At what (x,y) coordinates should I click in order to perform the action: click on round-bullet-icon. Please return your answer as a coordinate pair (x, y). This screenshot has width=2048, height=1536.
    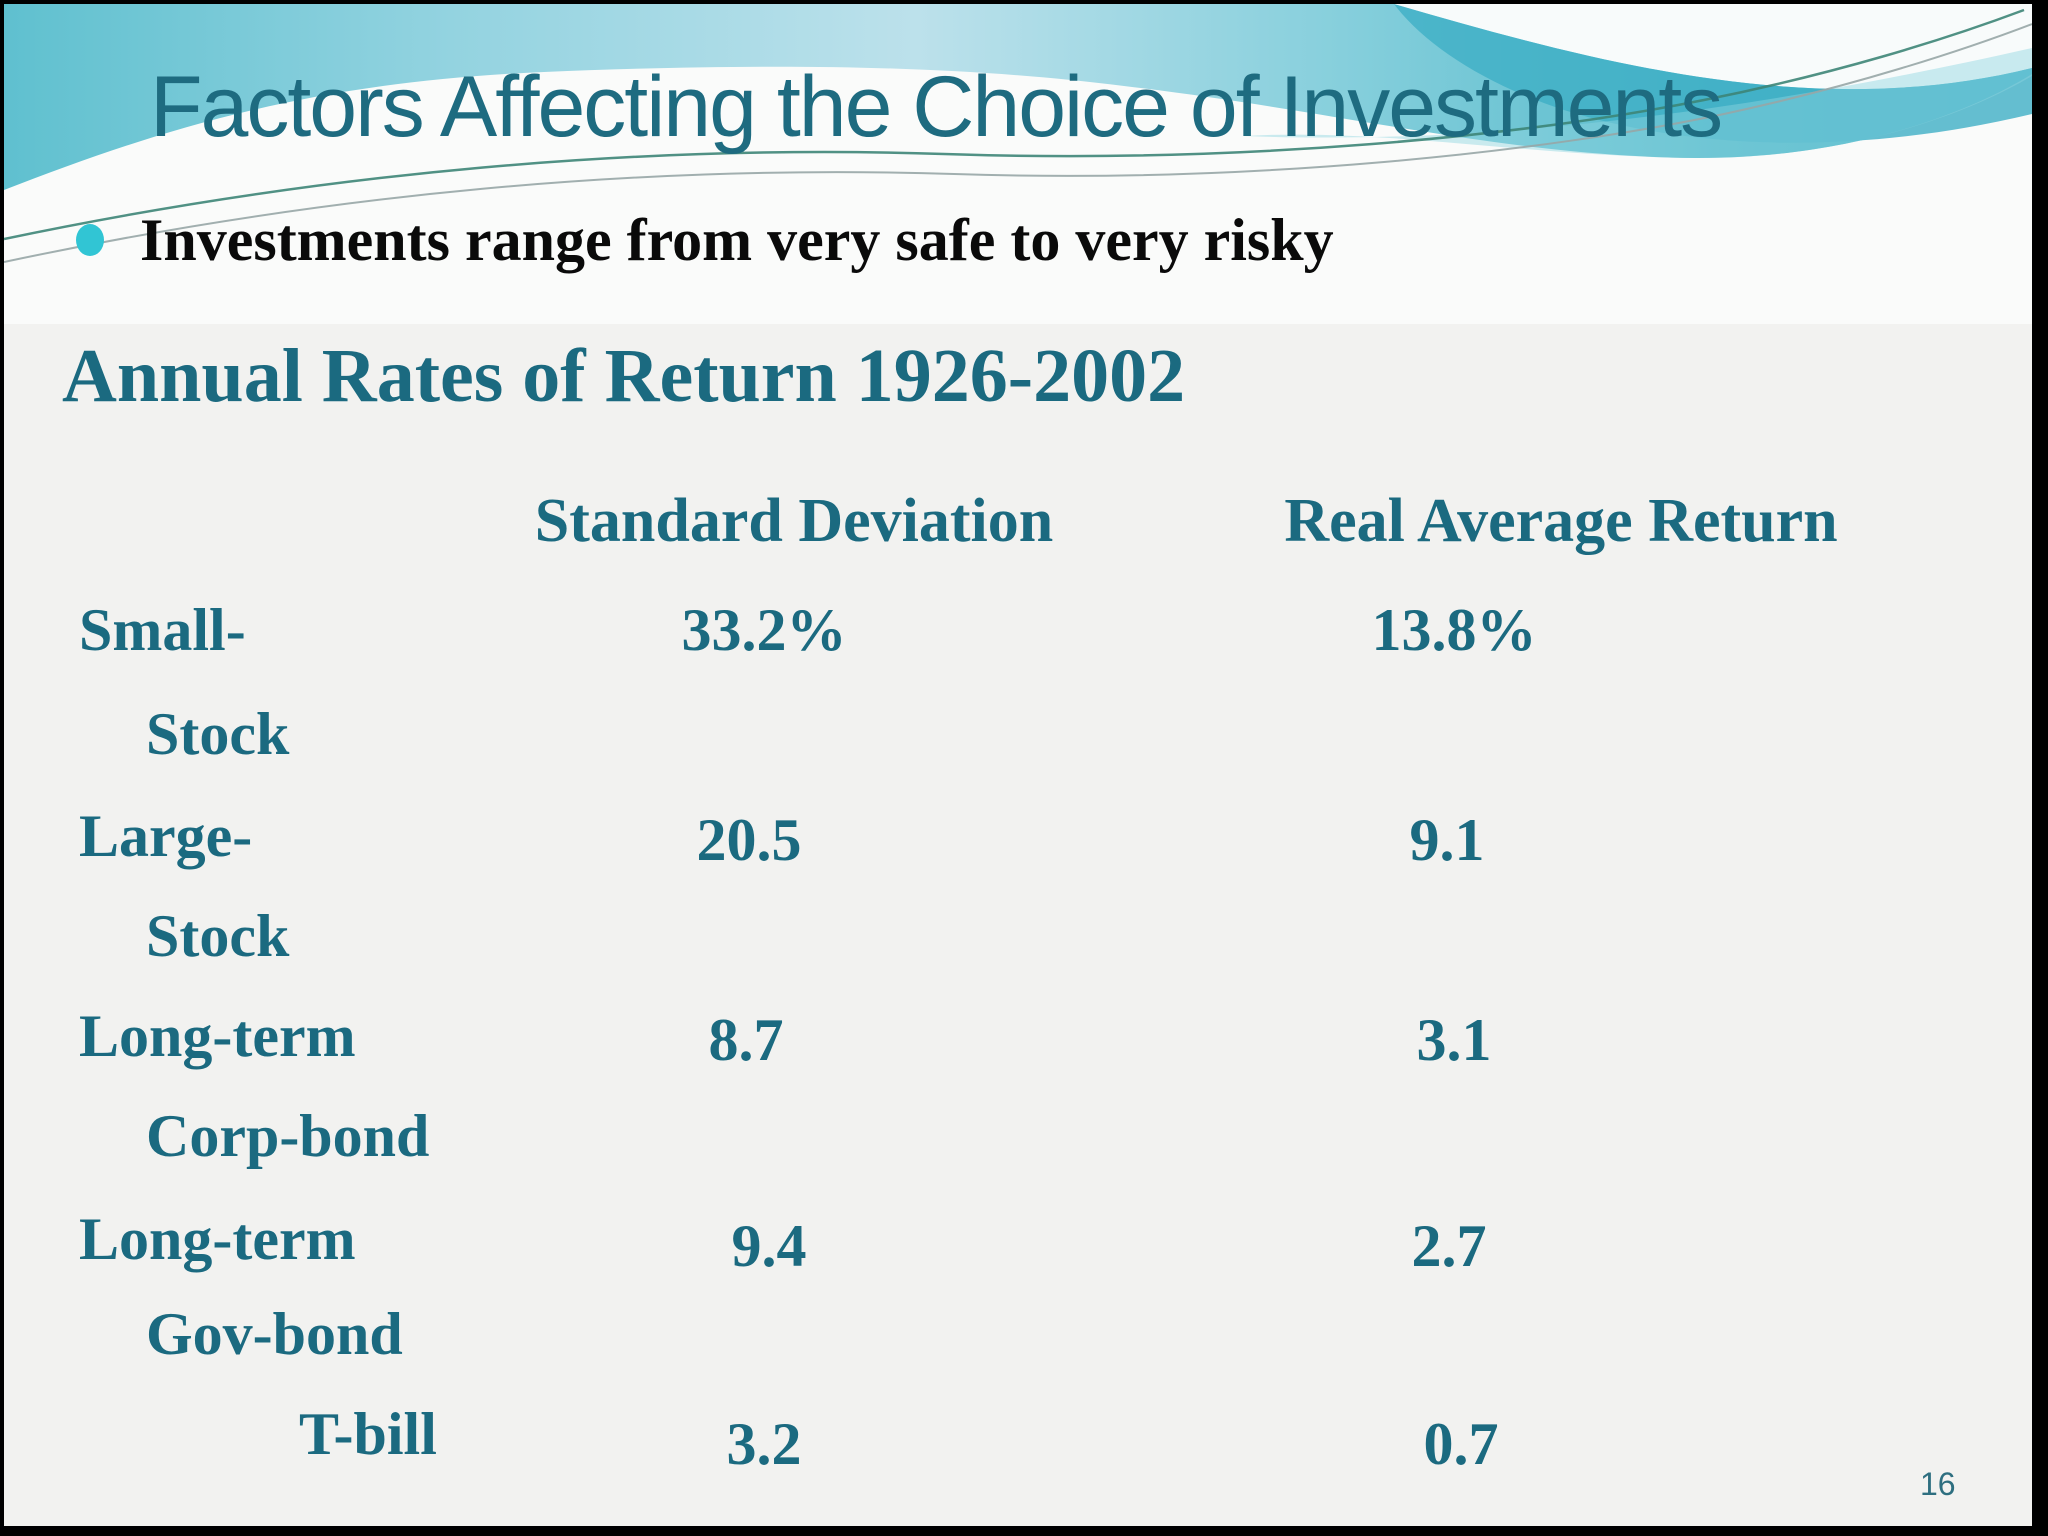
    Looking at the image, I should click on (90, 240).